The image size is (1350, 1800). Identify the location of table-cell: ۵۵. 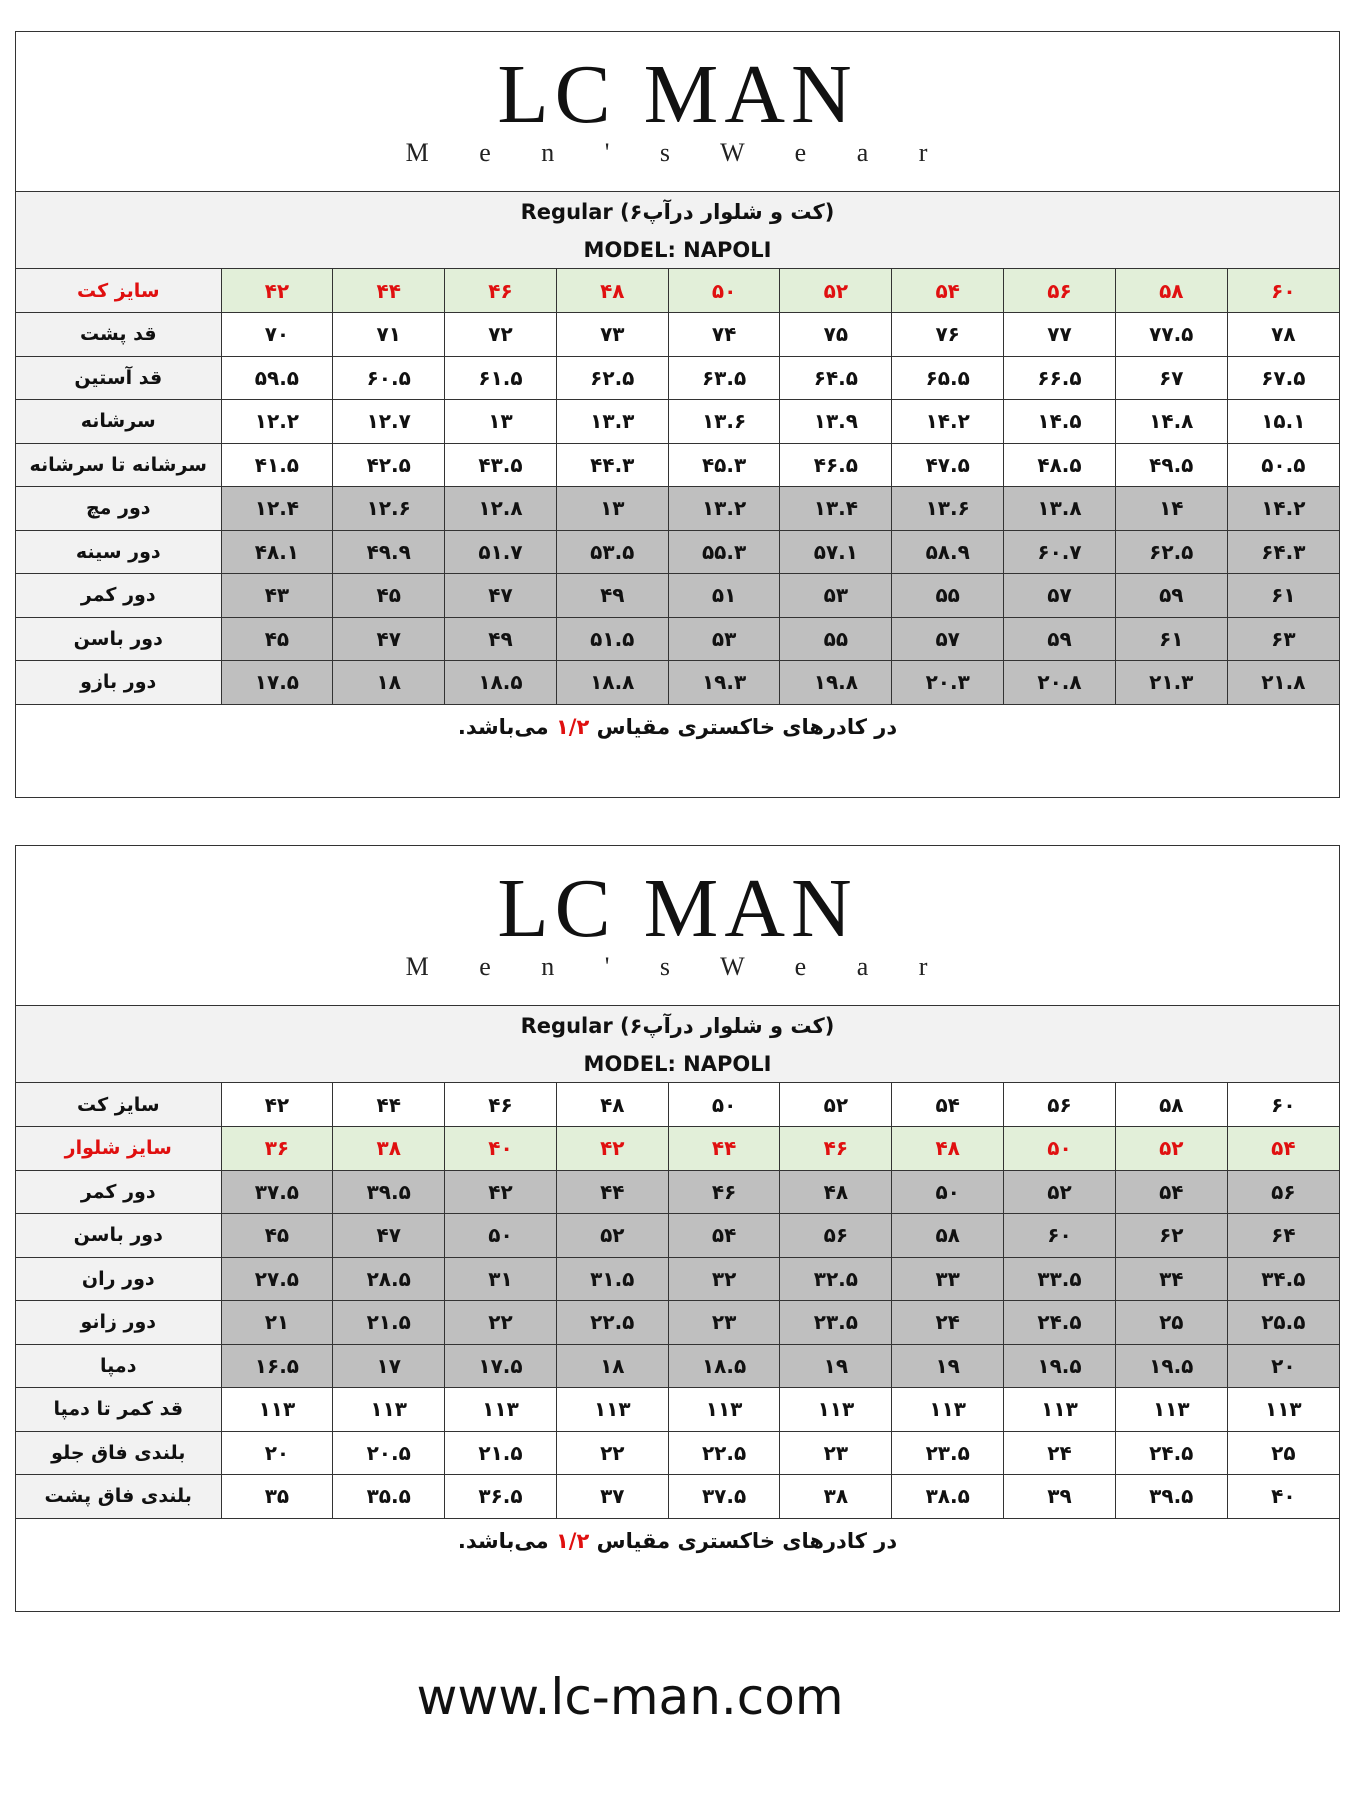
(948, 595).